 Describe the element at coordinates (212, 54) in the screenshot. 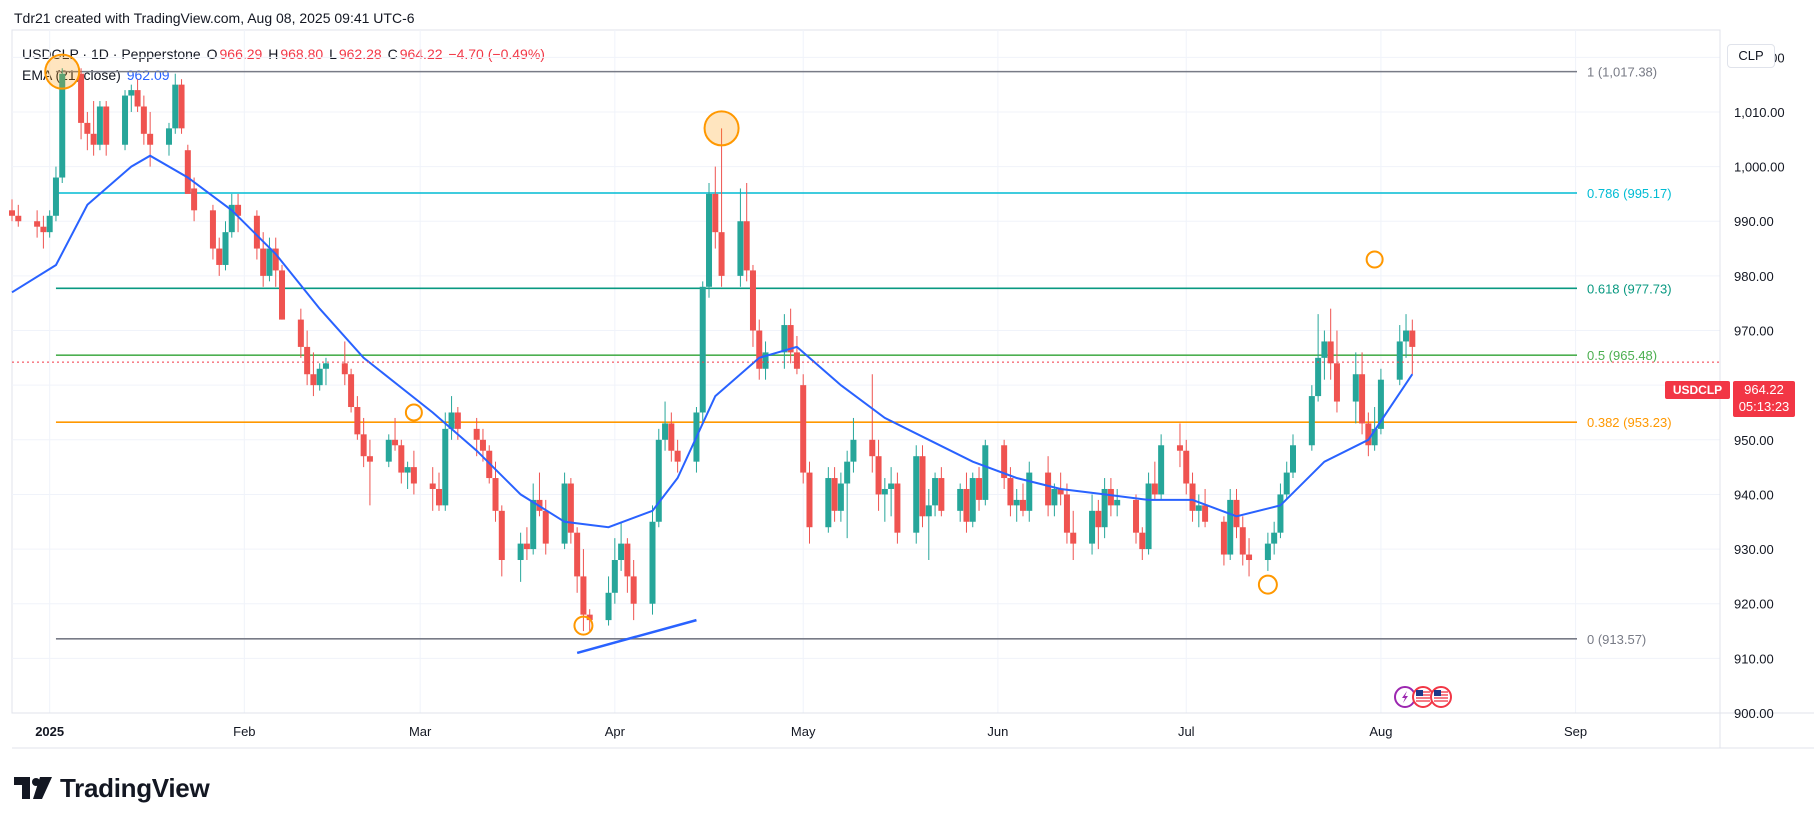

I see `legend-o-label: O` at that location.